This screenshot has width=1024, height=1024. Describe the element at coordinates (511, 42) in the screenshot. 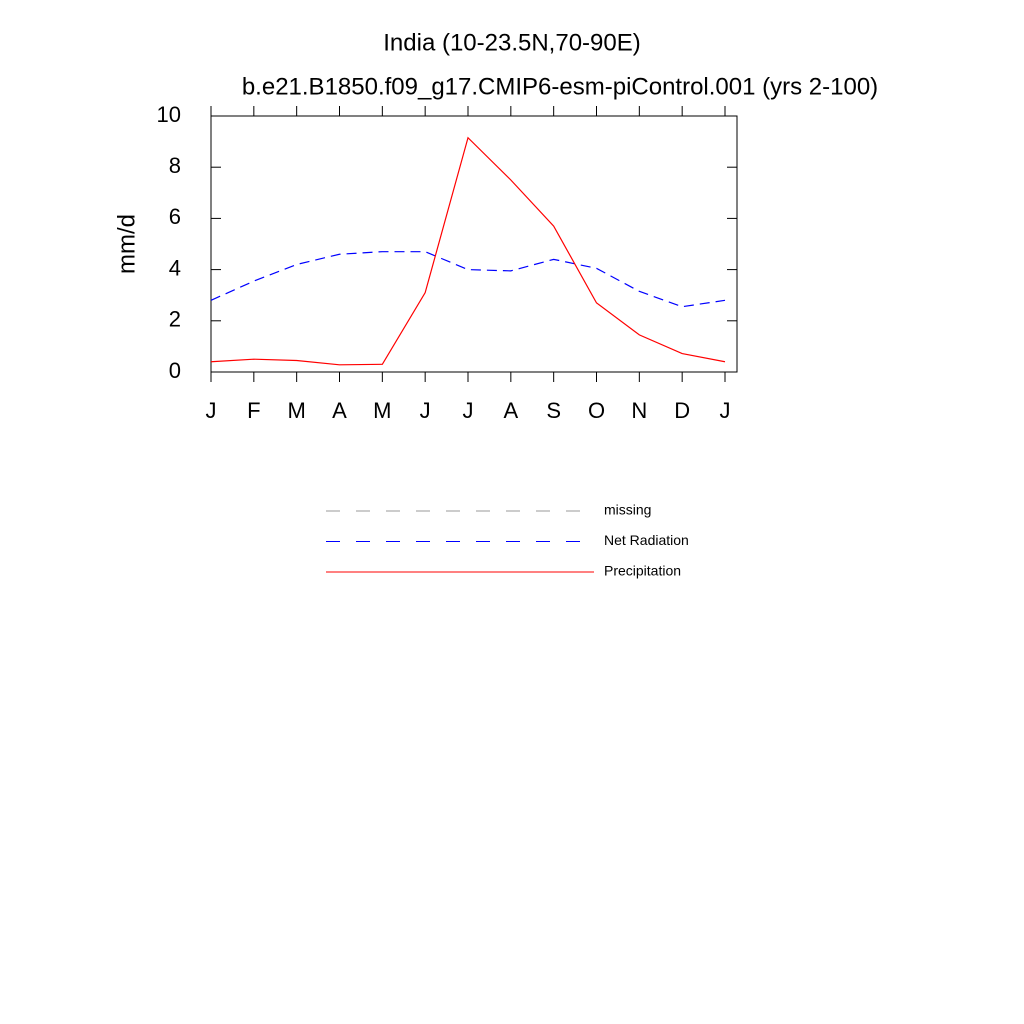

I see `chart-title: India (10-23.5N,70-90E)` at that location.